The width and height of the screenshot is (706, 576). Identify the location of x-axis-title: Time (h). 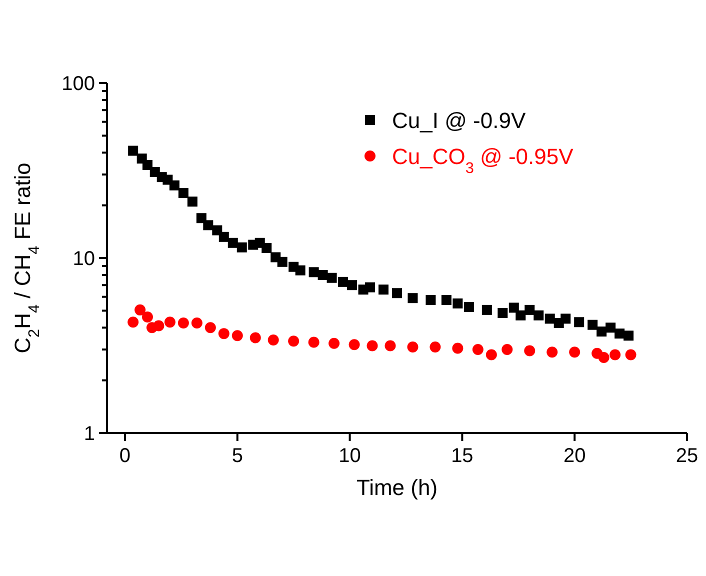
(397, 487).